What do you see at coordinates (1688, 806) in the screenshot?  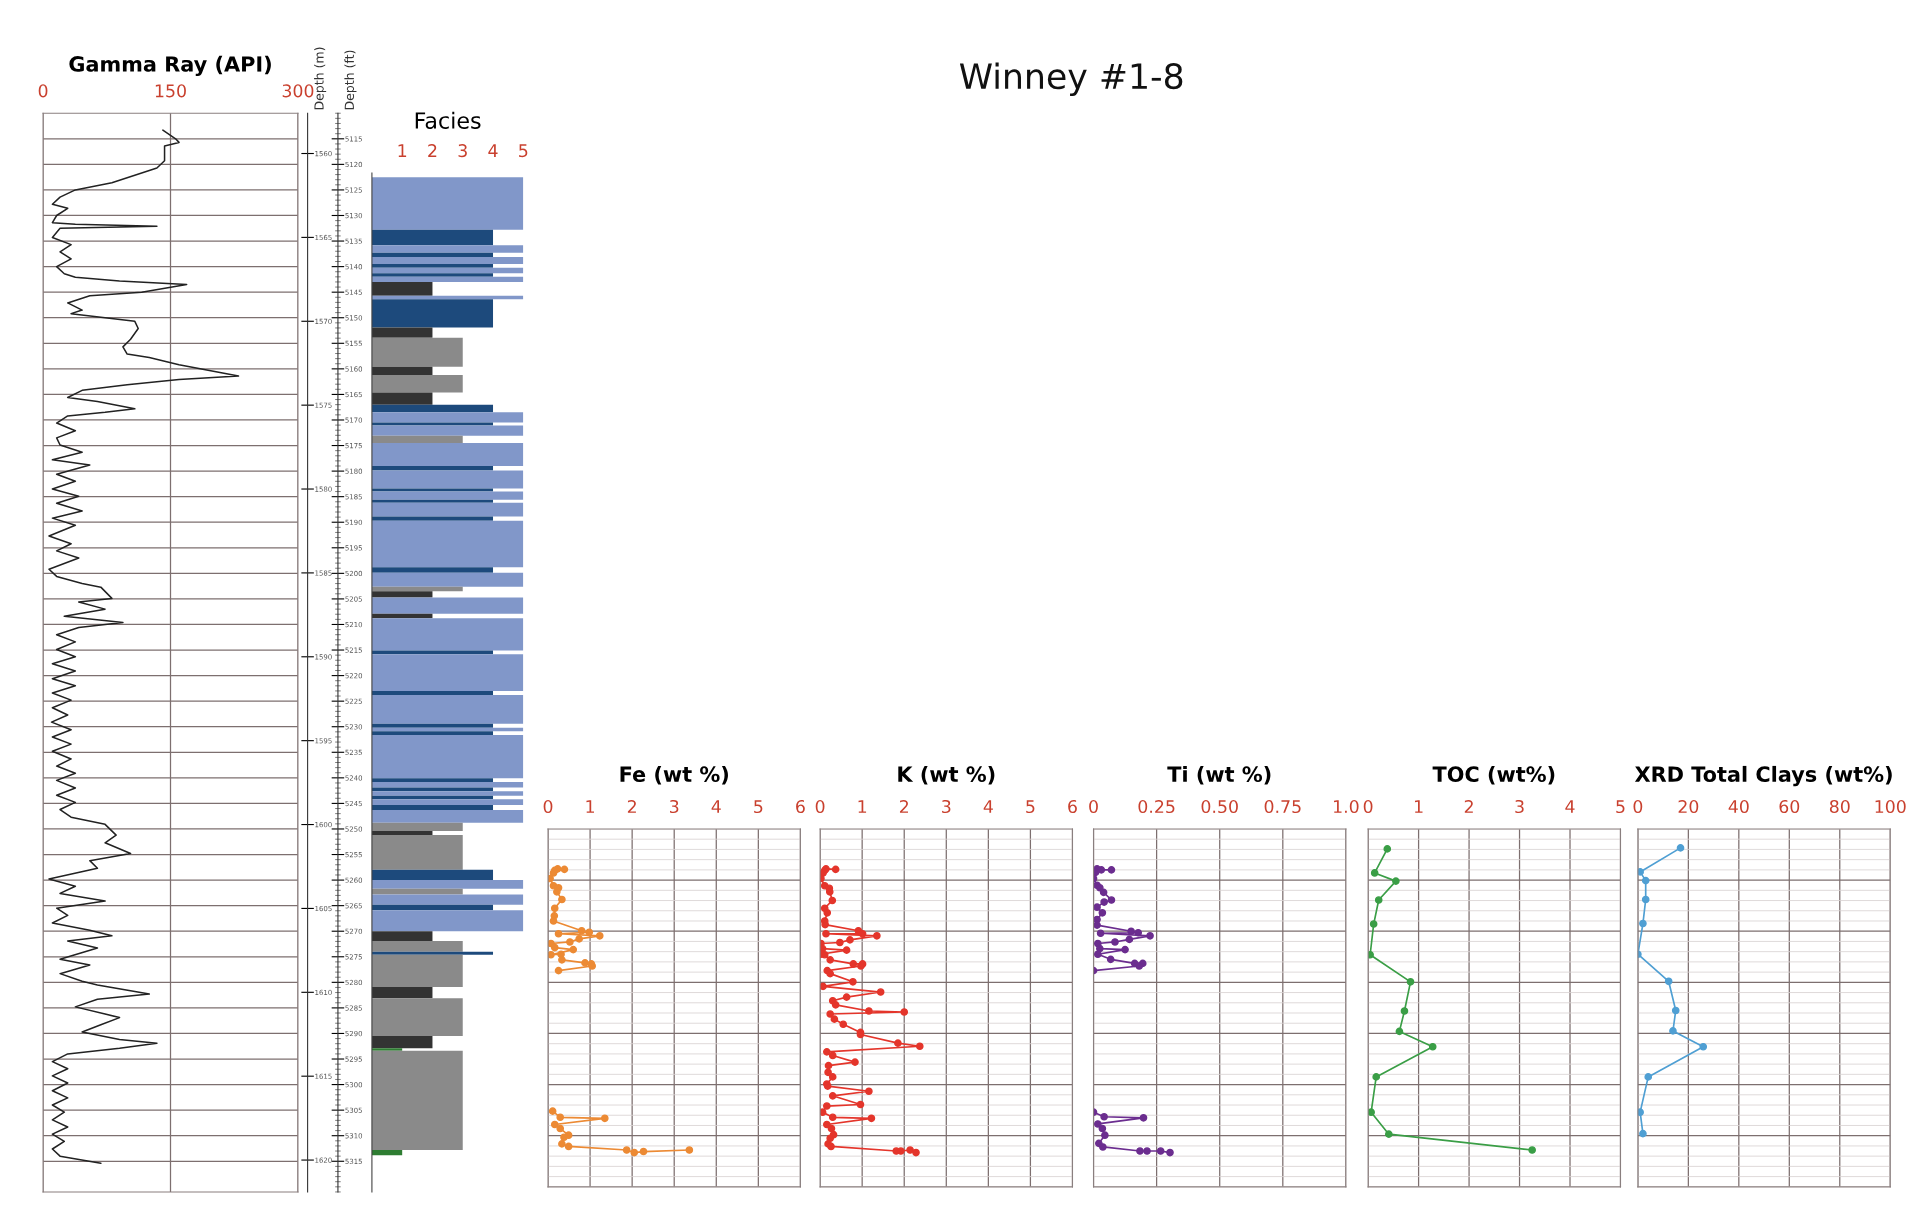 I see `x-tick-label: 20` at bounding box center [1688, 806].